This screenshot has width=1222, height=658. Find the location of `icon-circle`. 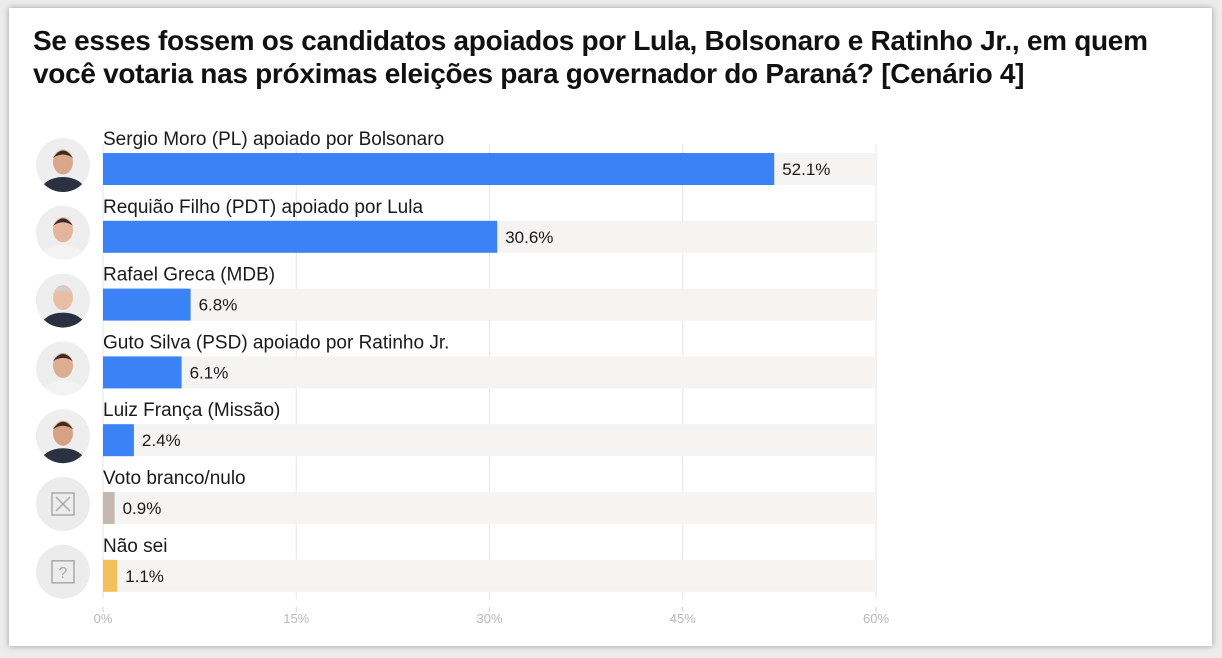

icon-circle is located at coordinates (63, 571).